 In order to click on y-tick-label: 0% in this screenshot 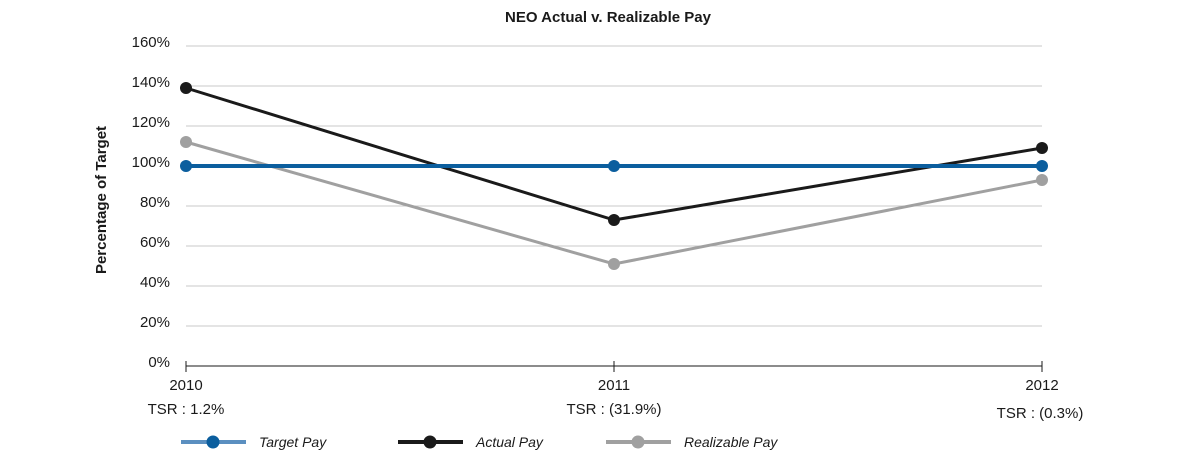, I will do `click(159, 362)`.